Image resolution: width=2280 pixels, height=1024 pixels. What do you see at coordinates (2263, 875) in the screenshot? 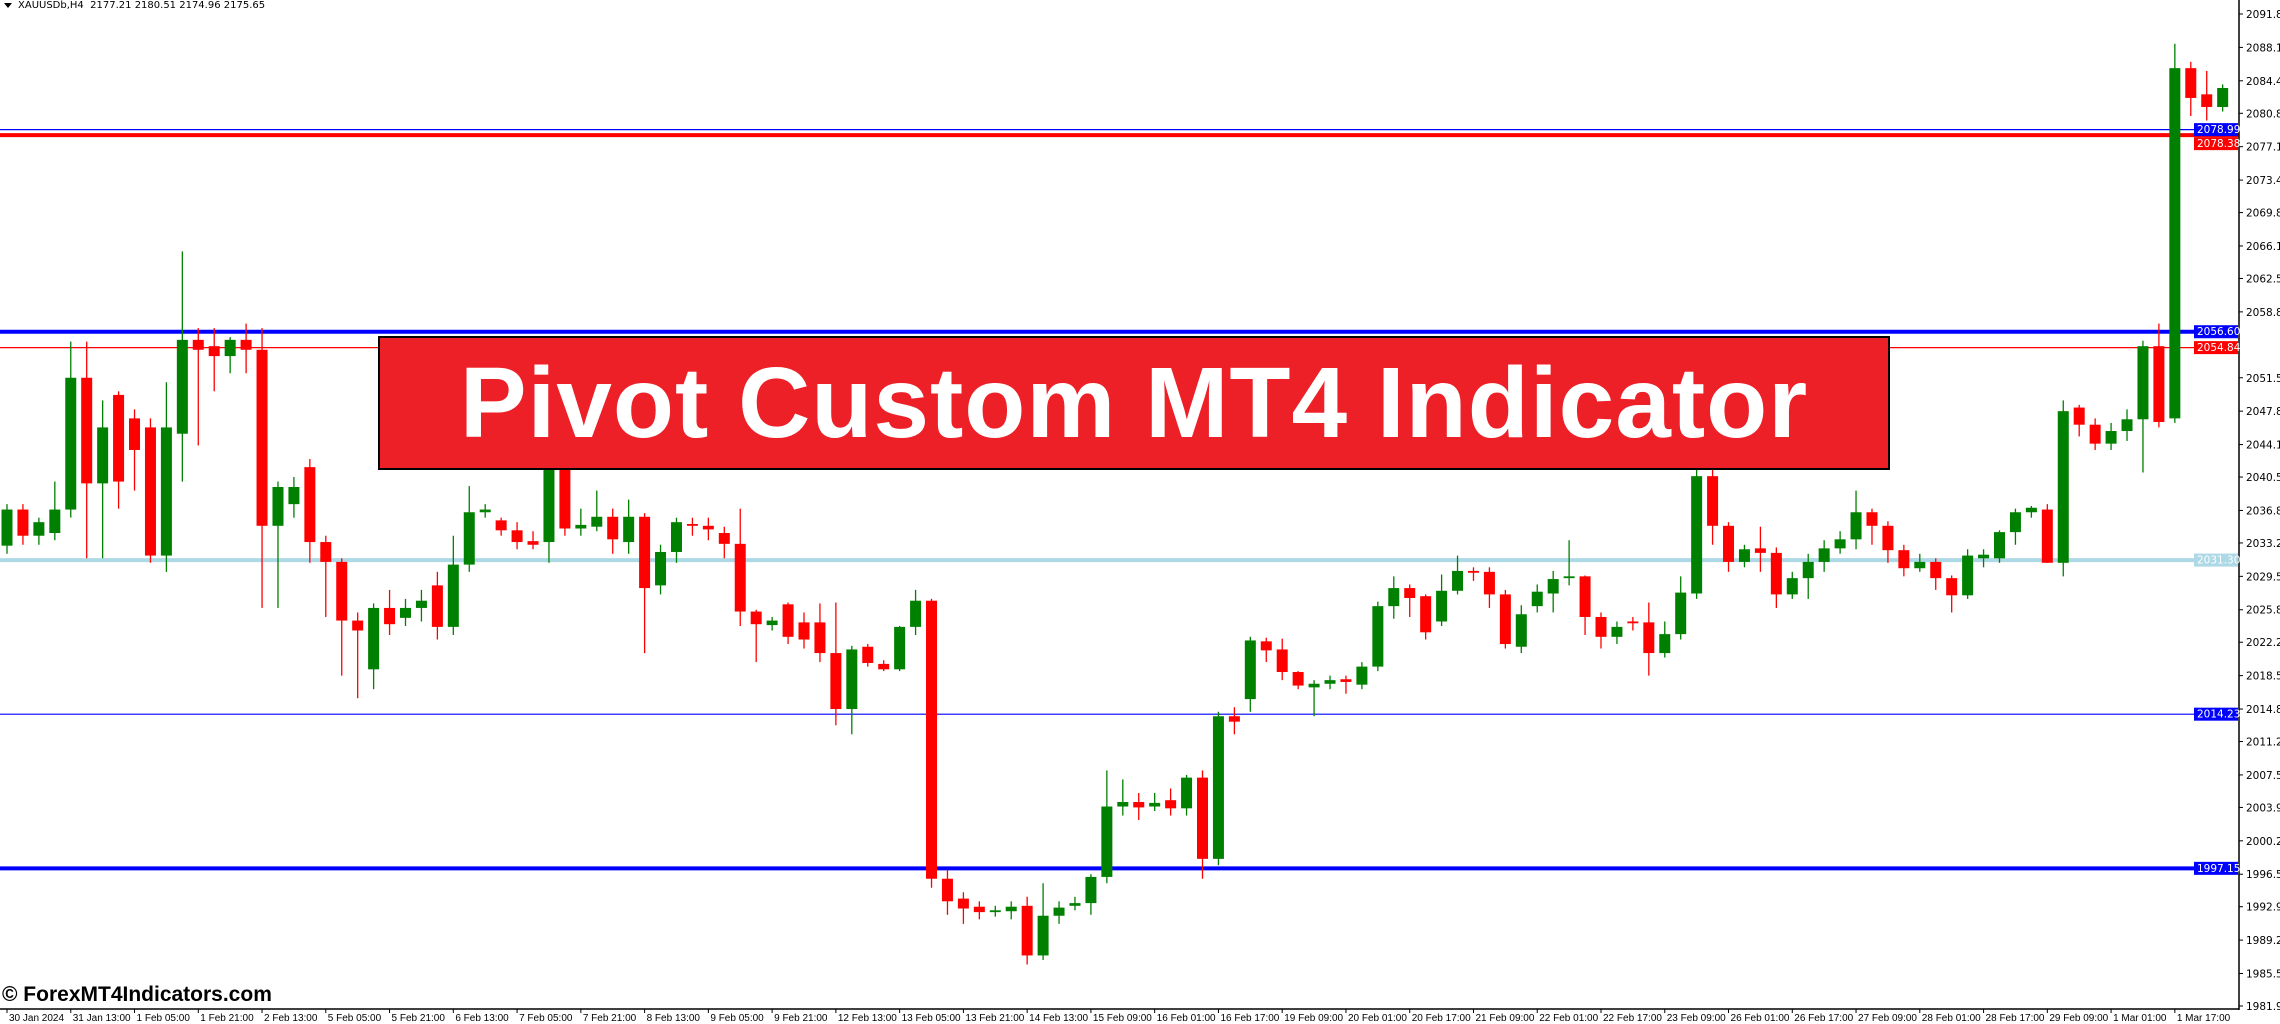
I see `price-tick-label: 1996.50` at bounding box center [2263, 875].